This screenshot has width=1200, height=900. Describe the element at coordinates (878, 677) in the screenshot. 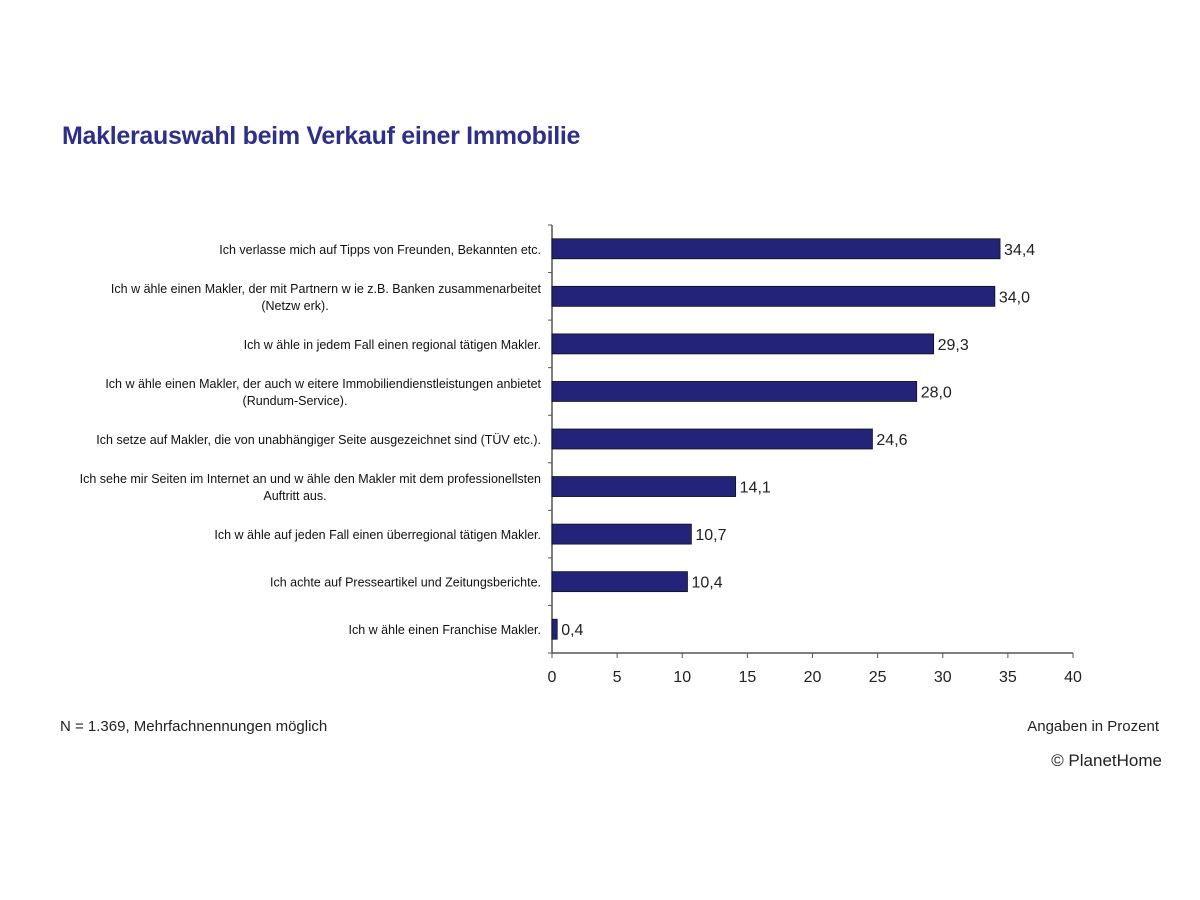

I see `x-tick-label: 25` at that location.